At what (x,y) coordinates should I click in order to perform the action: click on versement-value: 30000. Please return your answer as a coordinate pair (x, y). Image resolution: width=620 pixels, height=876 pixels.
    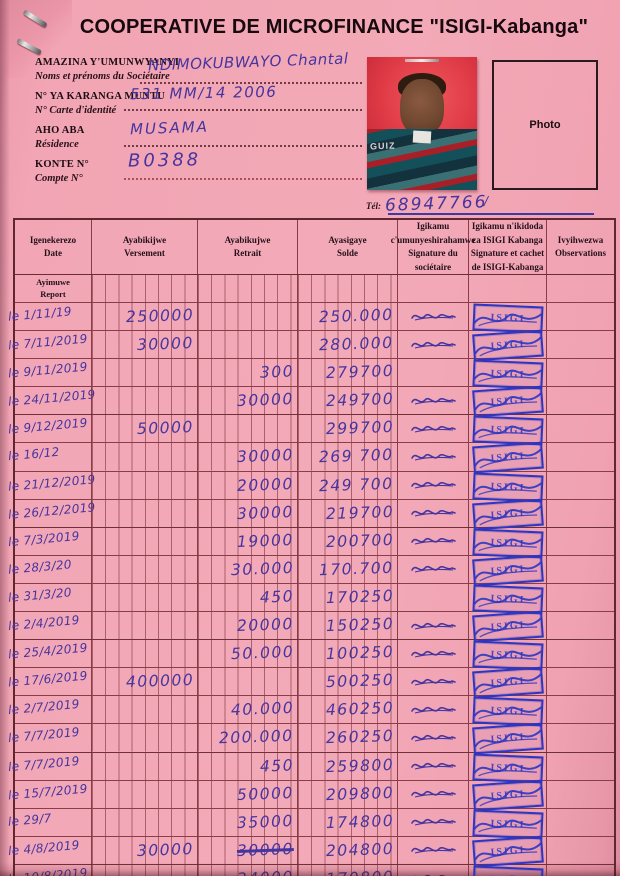
    Looking at the image, I should click on (165, 344).